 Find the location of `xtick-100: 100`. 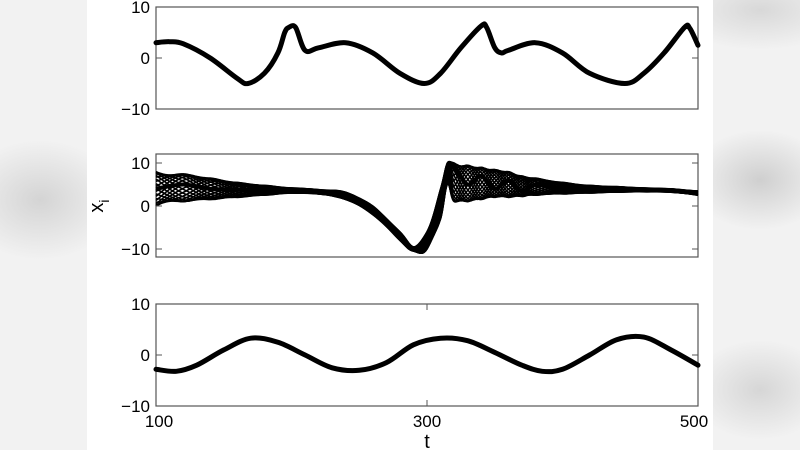

xtick-100: 100 is located at coordinates (159, 421).